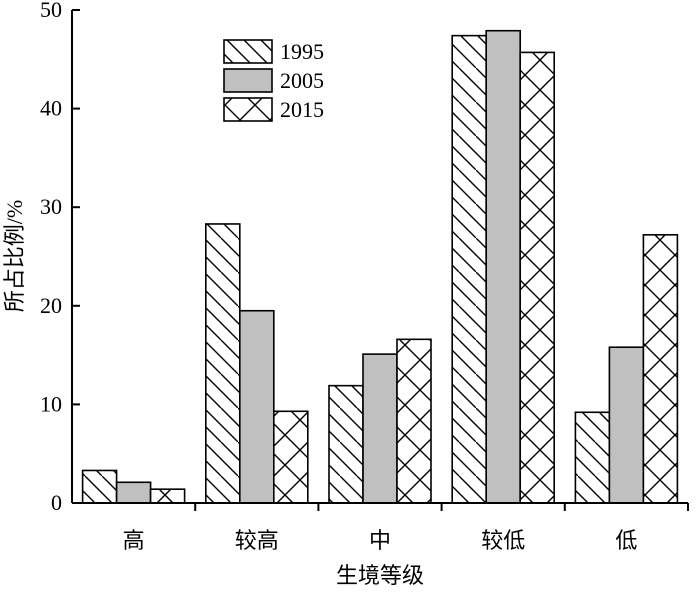 The height and width of the screenshot is (592, 700). What do you see at coordinates (346, 444) in the screenshot?
I see `bar-中-1995` at bounding box center [346, 444].